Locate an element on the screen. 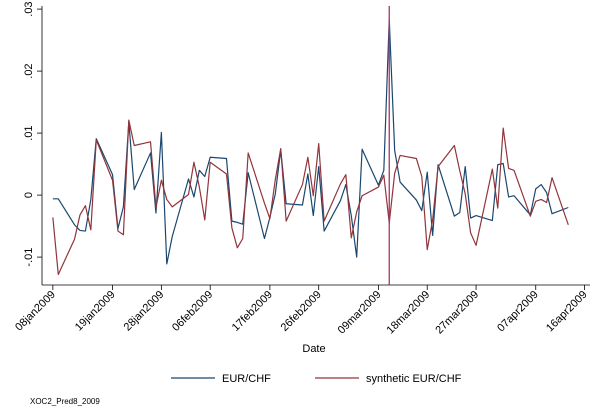  y-tick-label: -.01 is located at coordinates (29, 257).